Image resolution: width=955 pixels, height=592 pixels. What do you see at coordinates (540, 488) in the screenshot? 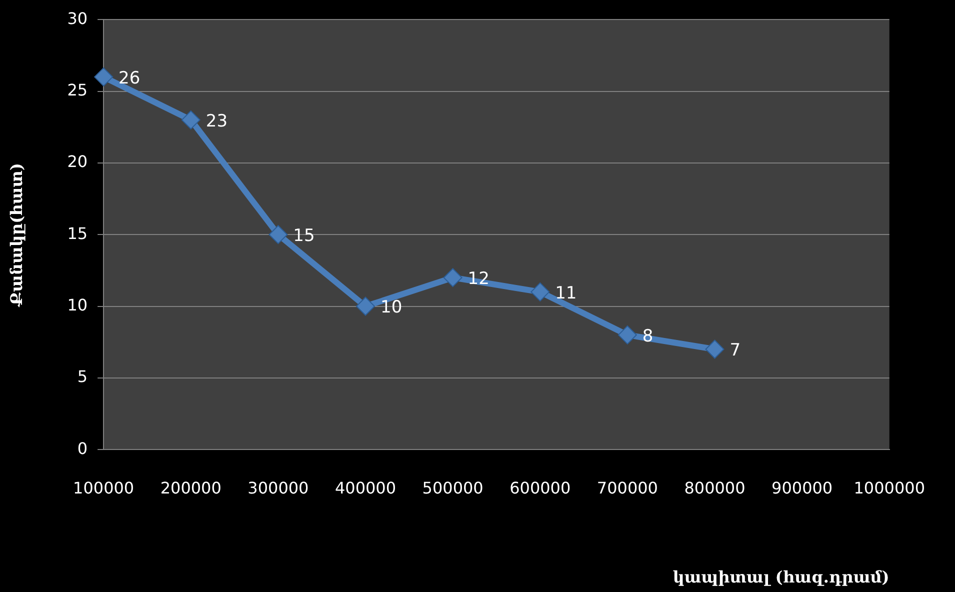
I see `x-tick-label: 600000` at bounding box center [540, 488].